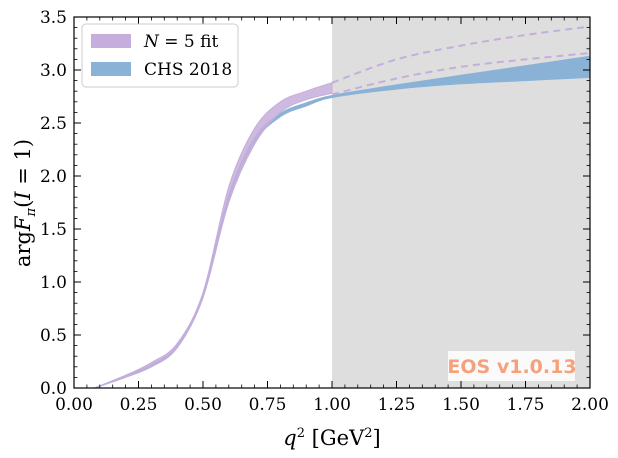 This screenshot has height=458, width=618. What do you see at coordinates (53, 283) in the screenshot?
I see `y-tick-label: 1.0` at bounding box center [53, 283].